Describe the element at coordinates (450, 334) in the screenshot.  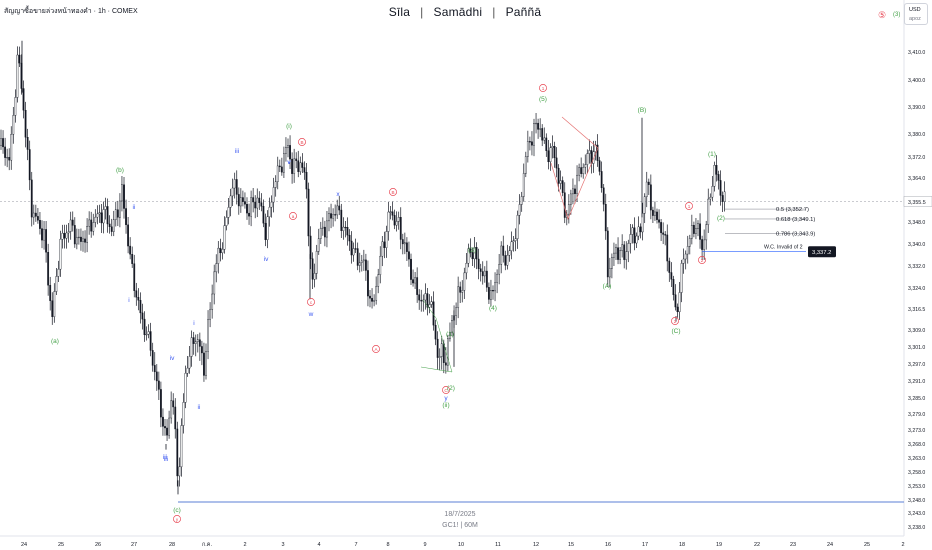
I see `wave-label: (1)` at that location.